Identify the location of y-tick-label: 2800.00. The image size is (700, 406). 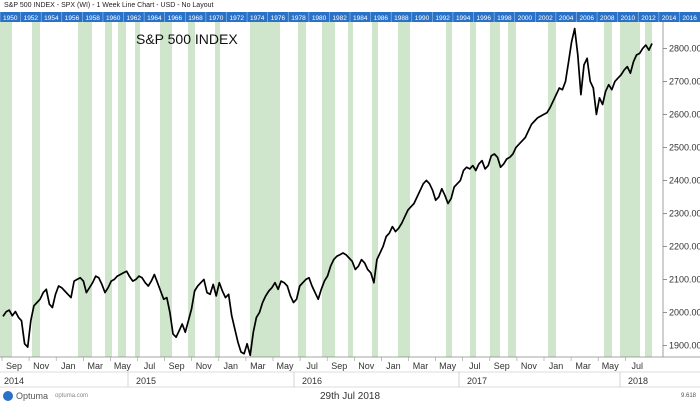
(684, 48).